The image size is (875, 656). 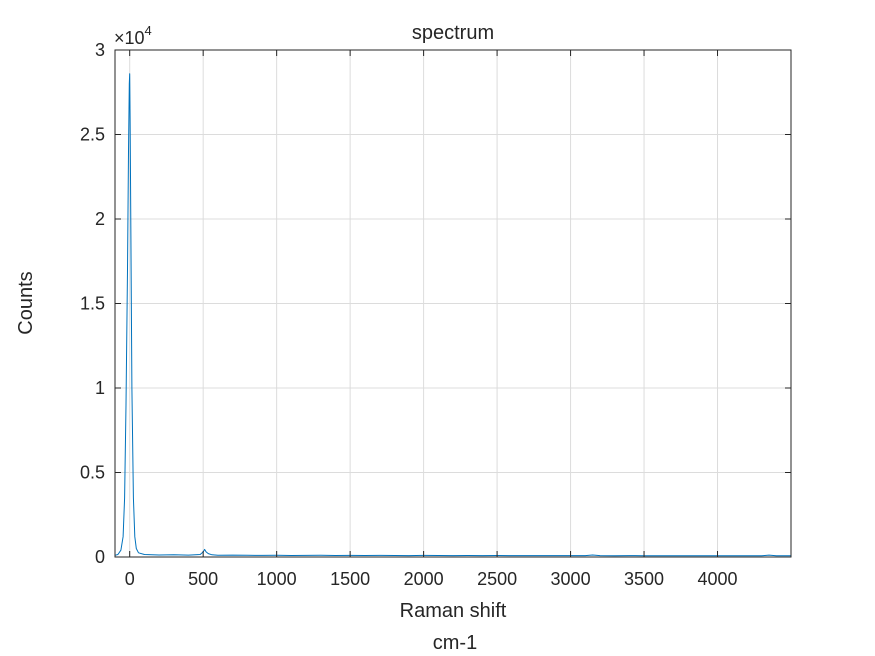 I want to click on y-tick-label: 2.5, so click(x=92, y=135).